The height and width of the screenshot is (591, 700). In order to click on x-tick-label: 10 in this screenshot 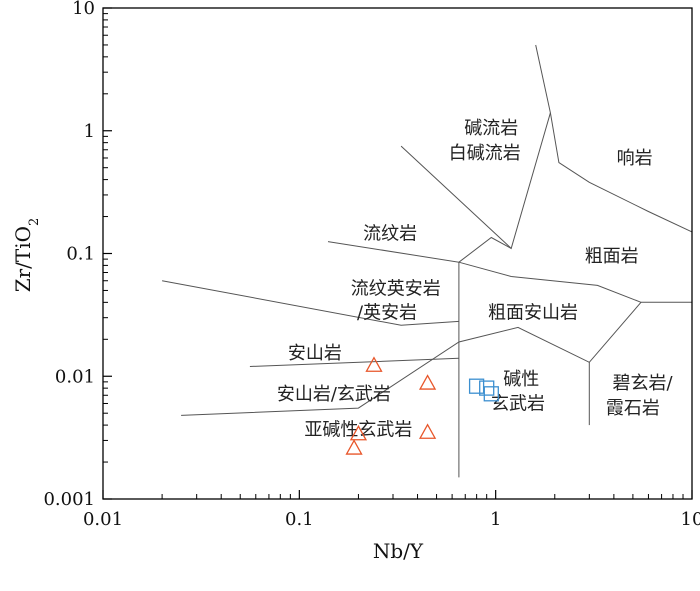, I will do `click(690, 519)`.